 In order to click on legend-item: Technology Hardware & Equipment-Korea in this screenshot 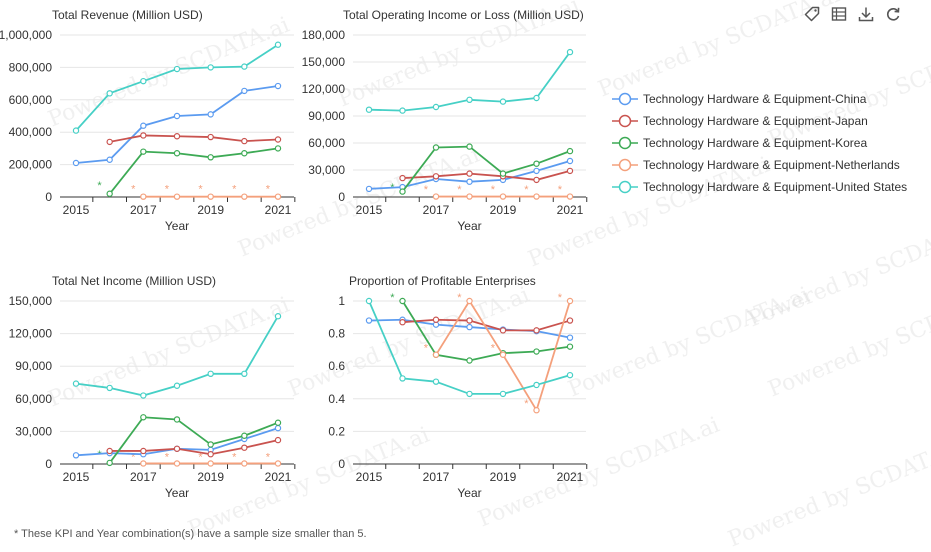, I will do `click(759, 143)`.